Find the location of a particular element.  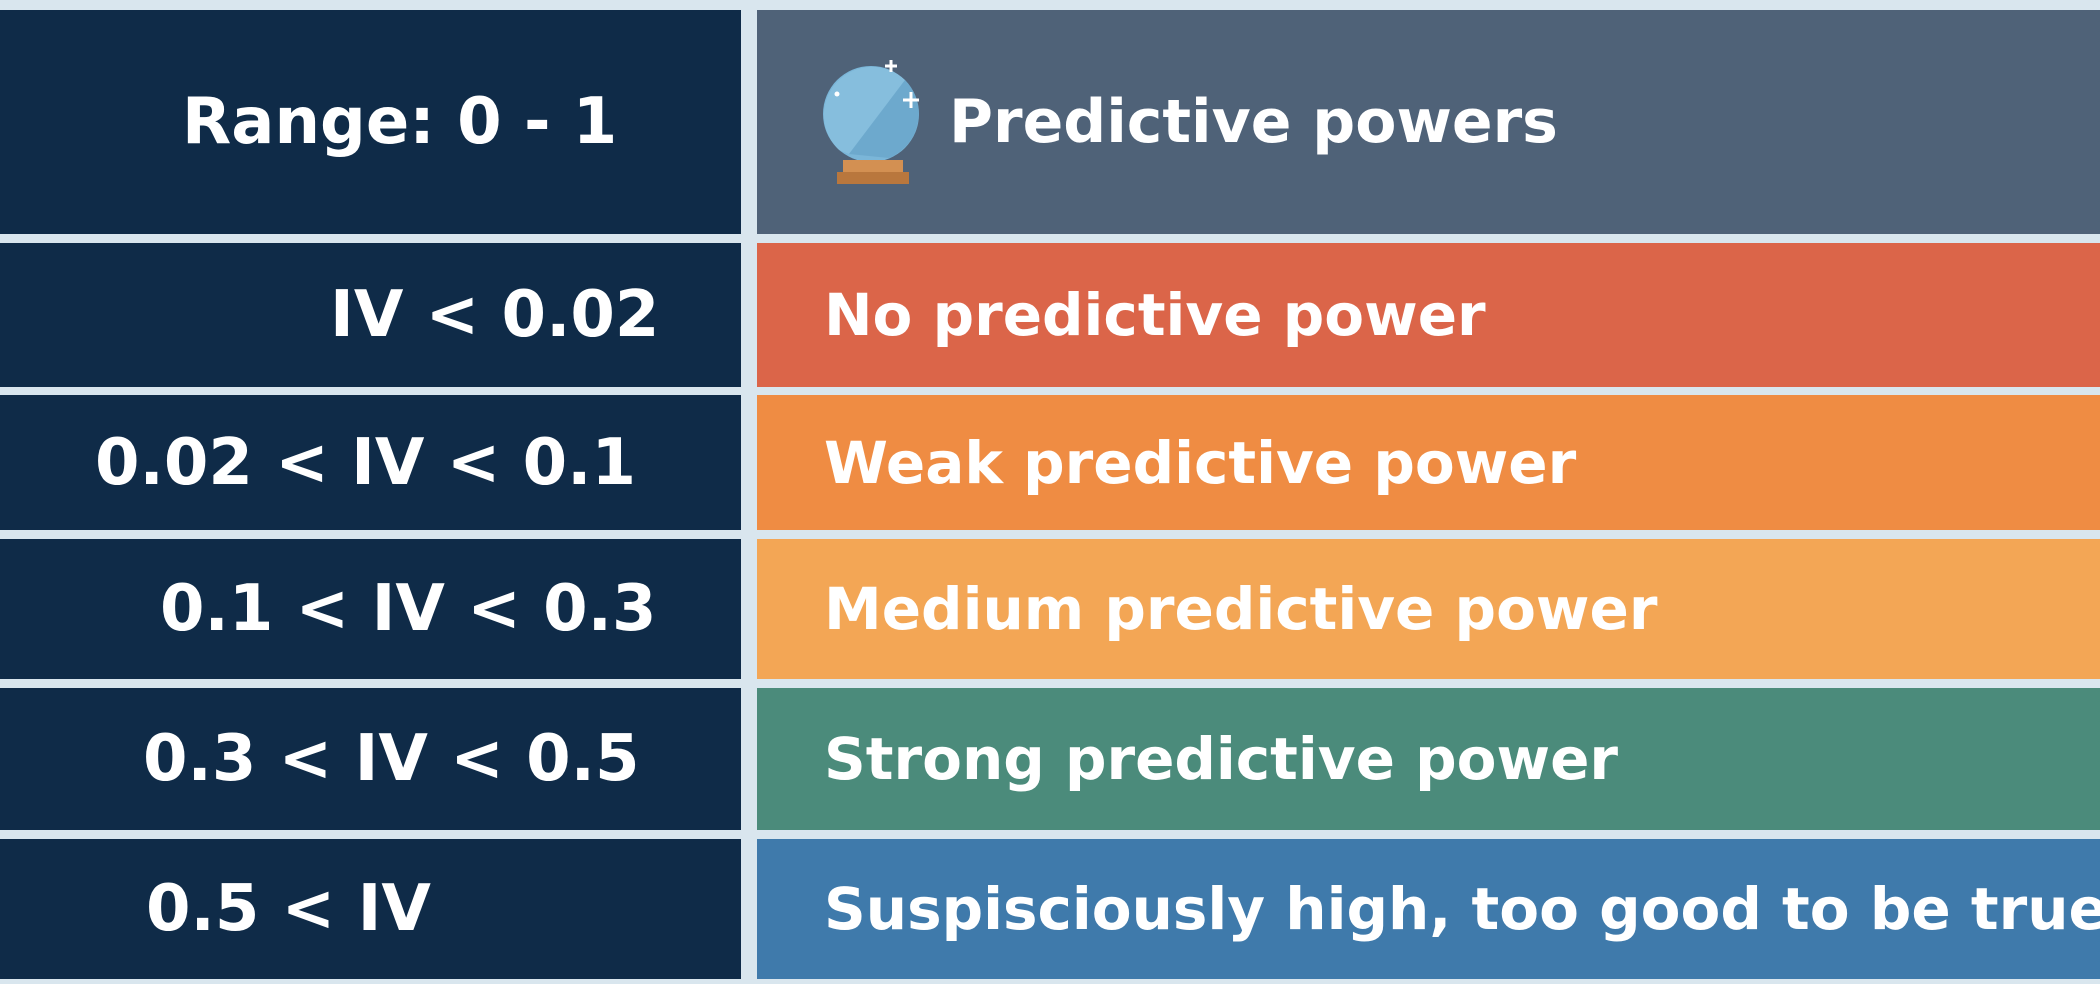

meaning-cell: Suspisciously high, too good to be true is located at coordinates (1428, 909).